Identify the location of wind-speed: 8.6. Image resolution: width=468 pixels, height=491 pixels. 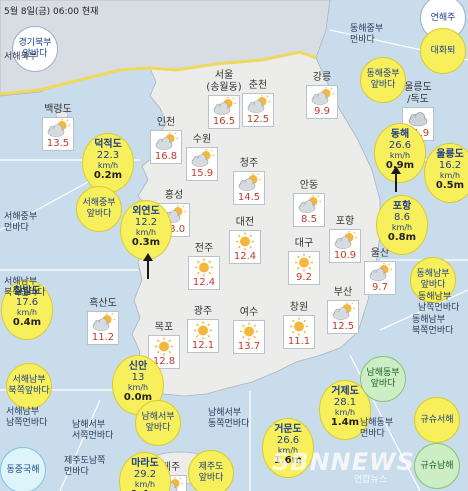
(402, 217).